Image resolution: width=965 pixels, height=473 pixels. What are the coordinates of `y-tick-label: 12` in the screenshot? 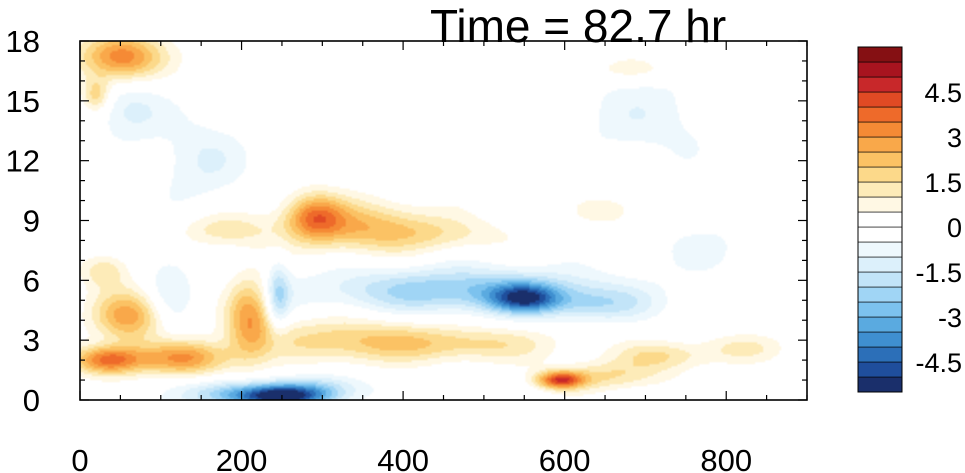 It's located at (23, 161).